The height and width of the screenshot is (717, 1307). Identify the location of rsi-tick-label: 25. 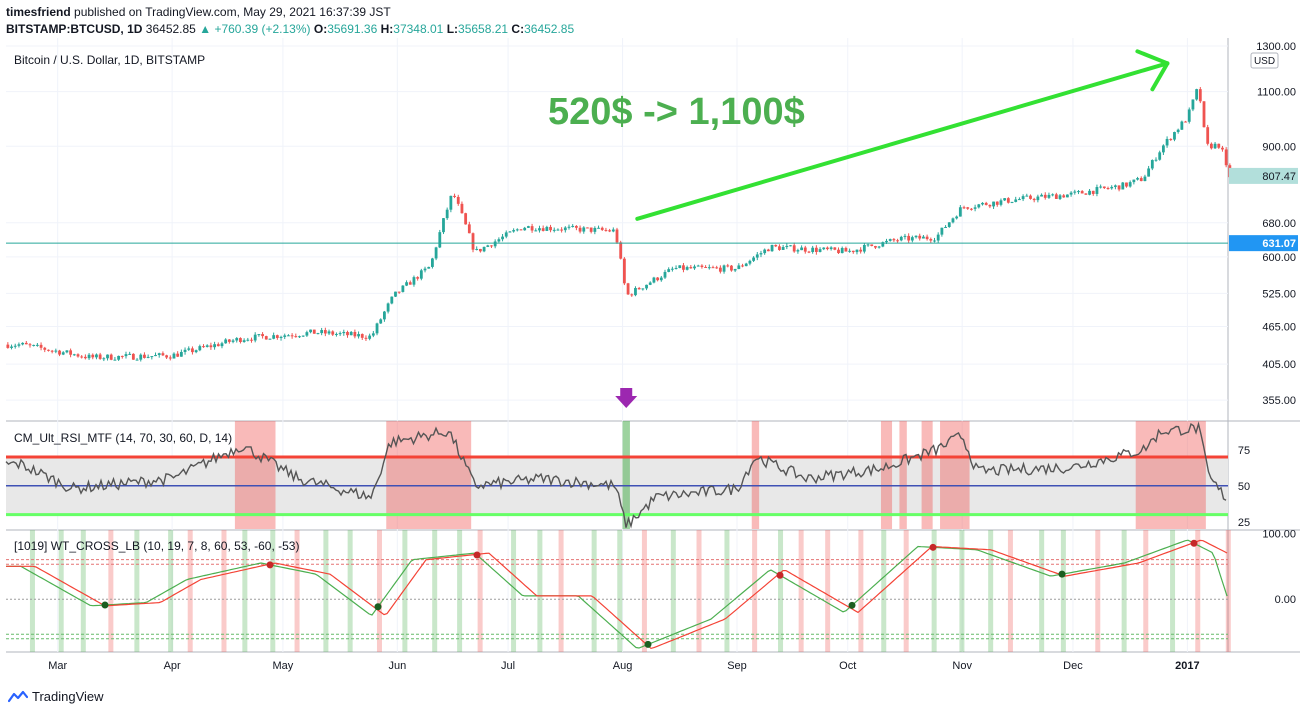
(1244, 523).